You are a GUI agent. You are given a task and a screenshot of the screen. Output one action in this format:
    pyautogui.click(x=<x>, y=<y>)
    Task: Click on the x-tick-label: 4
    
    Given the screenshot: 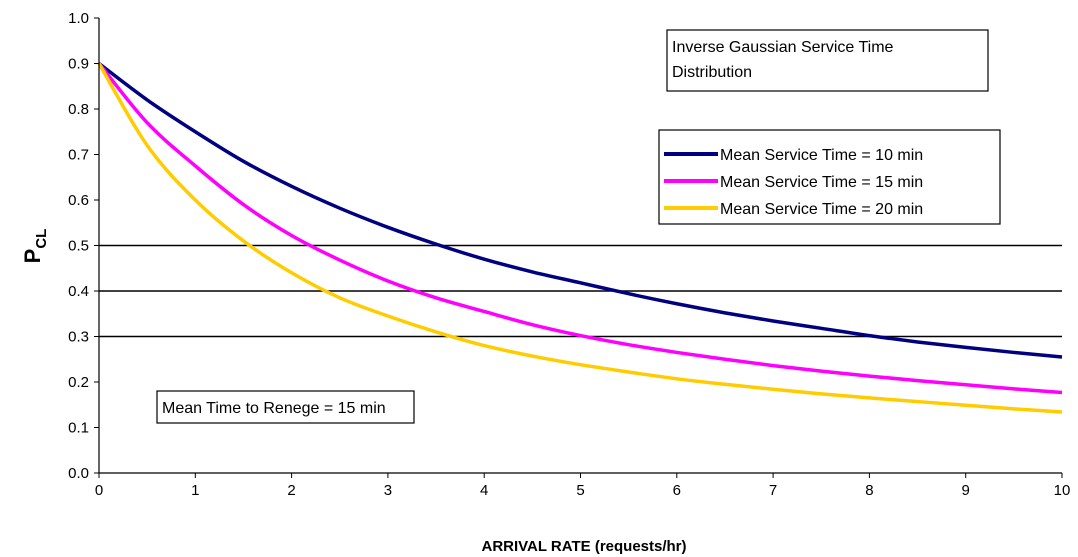 What is the action you would take?
    pyautogui.click(x=484, y=490)
    